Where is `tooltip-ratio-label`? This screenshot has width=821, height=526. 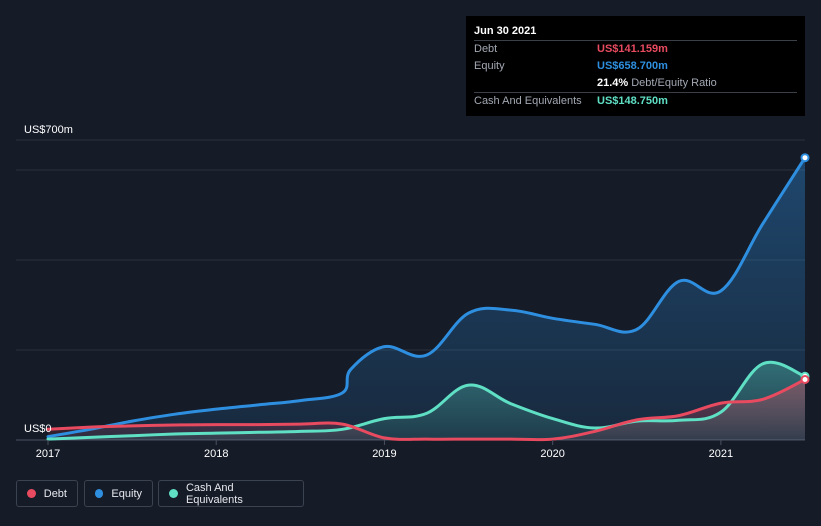
tooltip-ratio-label is located at coordinates (535, 83).